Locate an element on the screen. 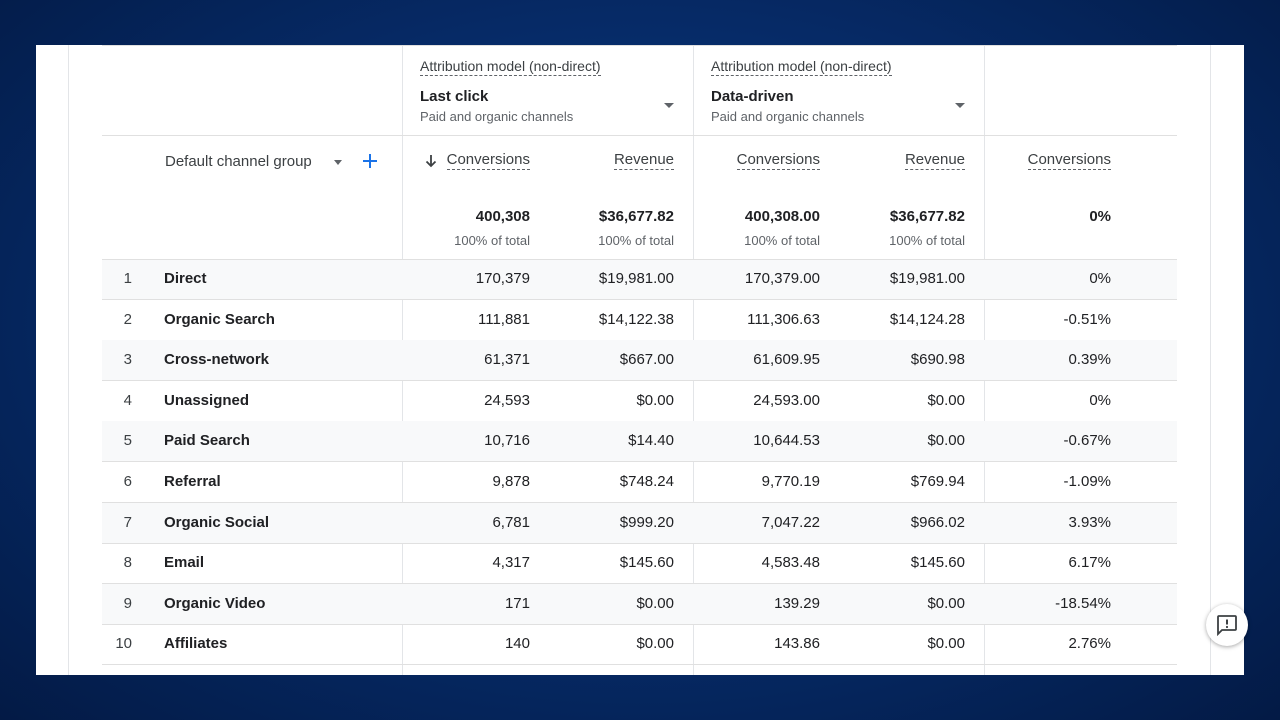  table-row: 10 Affiliates 140 $0.00 143.86 $0.00 2.76% is located at coordinates (639, 645).